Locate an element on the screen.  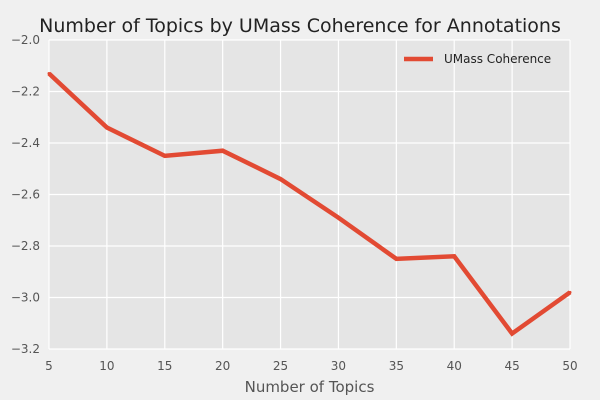
x-tick-label: 20 is located at coordinates (222, 366).